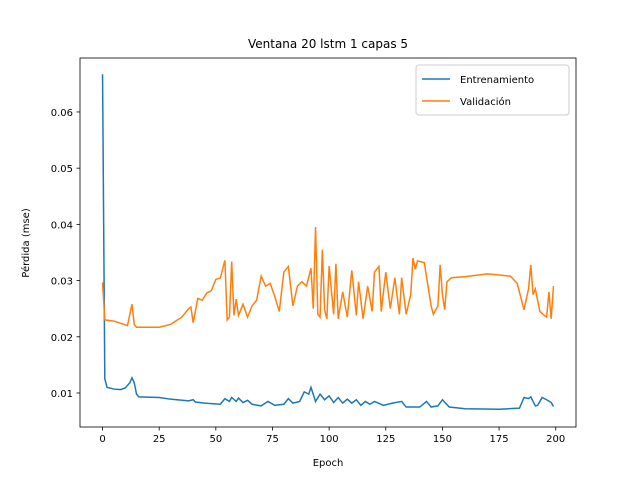 The width and height of the screenshot is (640, 480). Describe the element at coordinates (328, 44) in the screenshot. I see `chart-title: Ventana 20 lstm 1 capas 5` at that location.